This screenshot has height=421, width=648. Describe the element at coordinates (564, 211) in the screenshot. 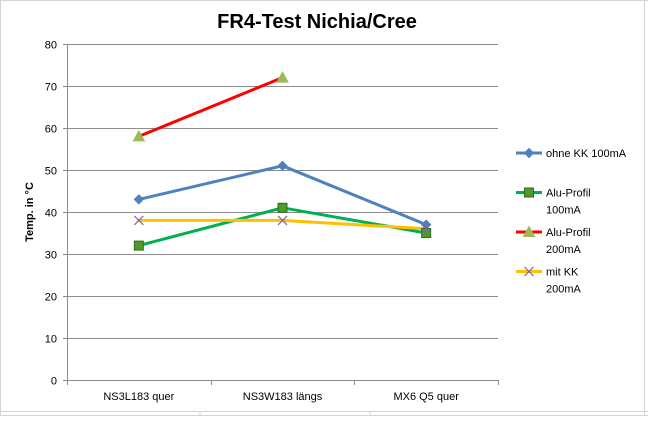

I see `legend-label: 100mA` at that location.